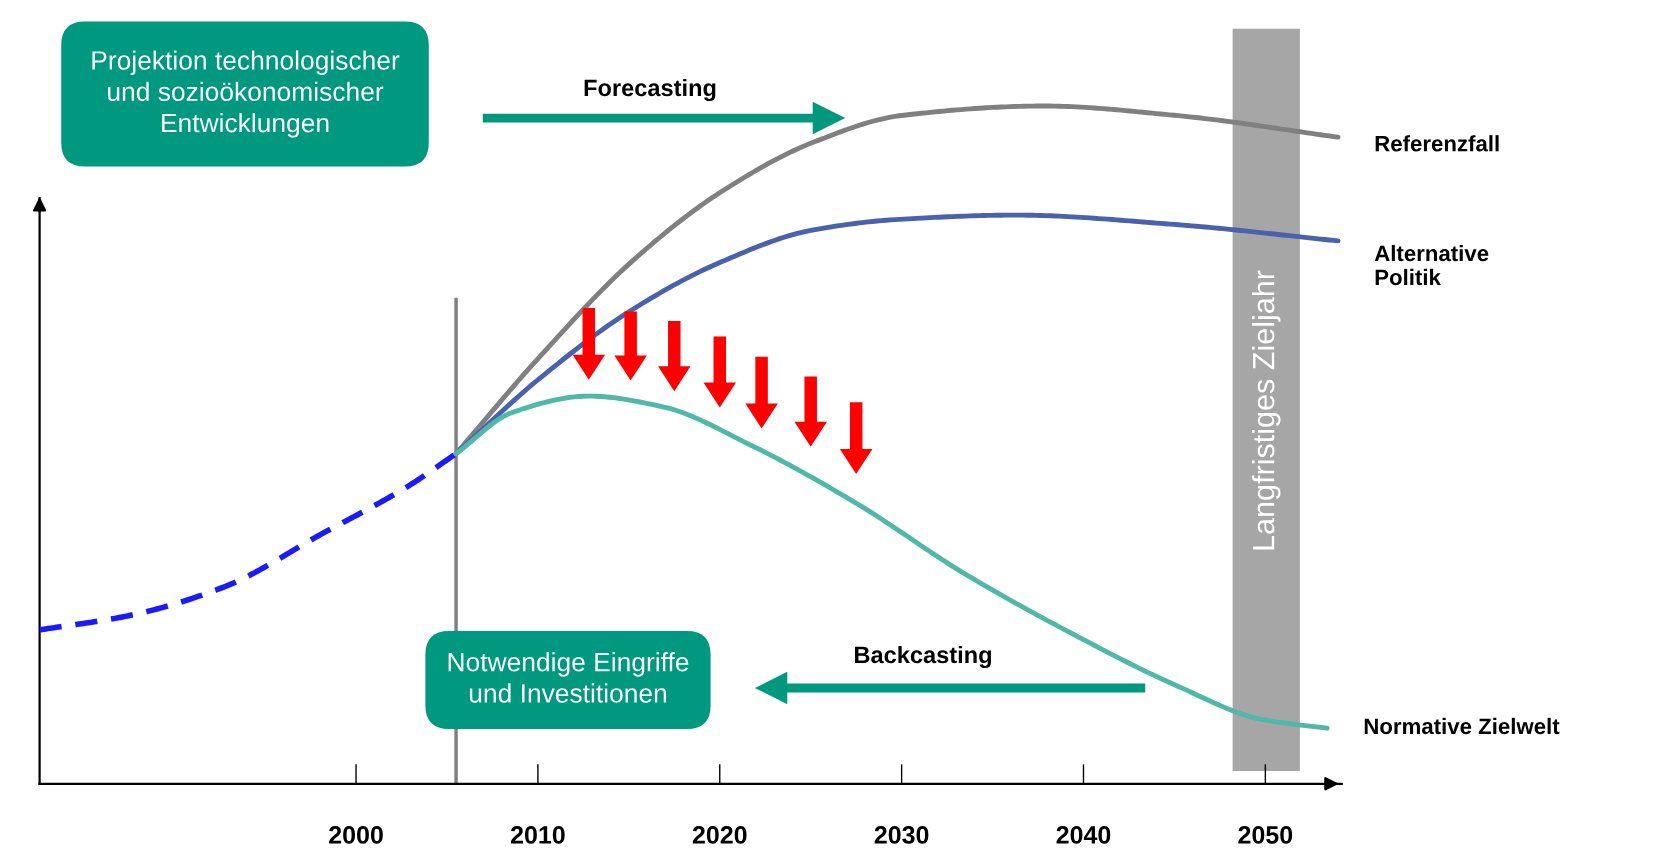 This screenshot has height=851, width=1678. Describe the element at coordinates (1462, 726) in the screenshot. I see `series-label: Normative Zielwelt` at that location.